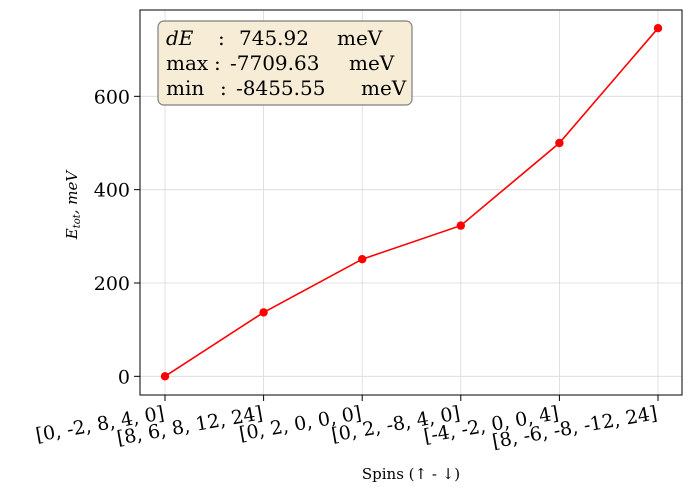 The image size is (692, 493). Describe the element at coordinates (221, 38) in the screenshot. I see `annotation-sep-de: :` at that location.